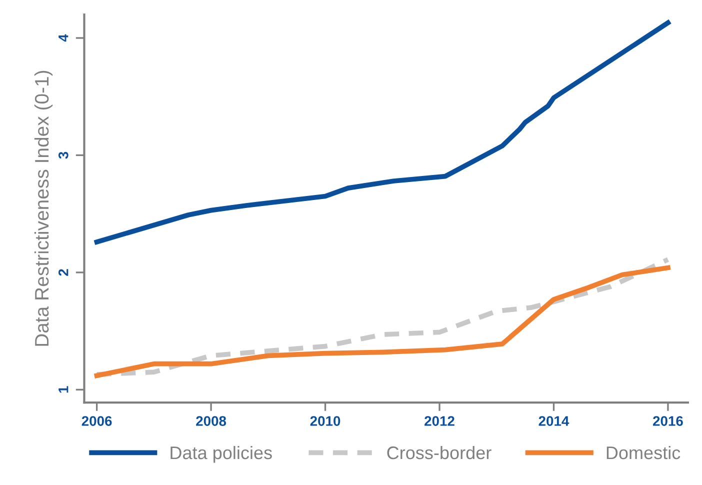 The image size is (702, 485). Describe the element at coordinates (63, 389) in the screenshot. I see `y-tick-label: 1` at that location.